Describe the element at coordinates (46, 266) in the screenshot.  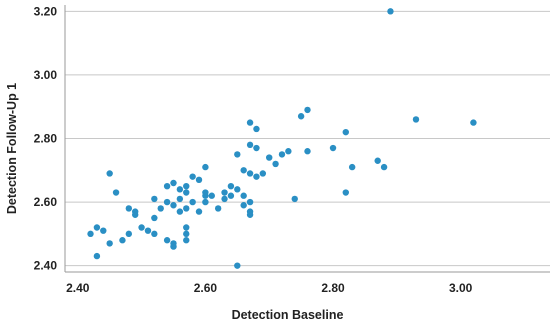
I see `y-tick-label: 2.40` at that location.